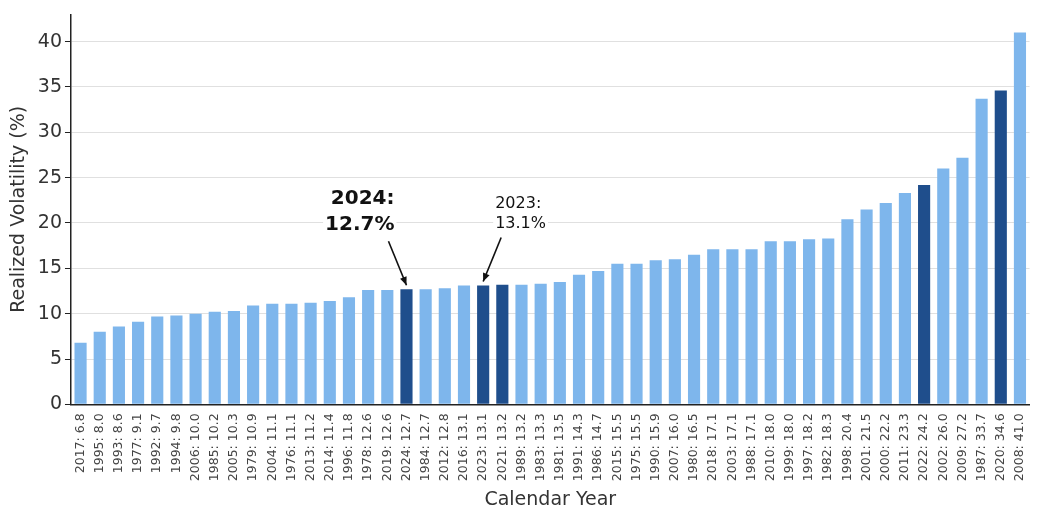 The height and width of the screenshot is (519, 1038). I want to click on x-tick-label: 2016: 13.1, so click(463, 447).